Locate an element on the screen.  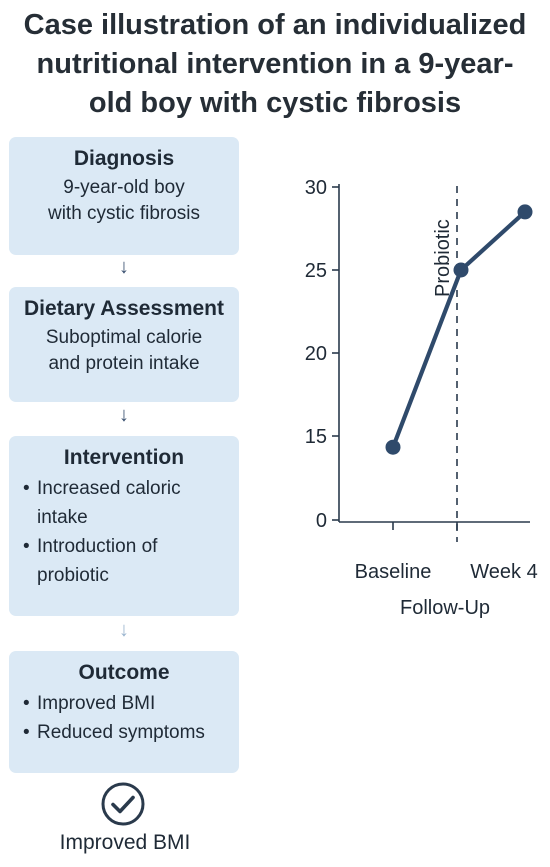
intervention-heading: Intervention is located at coordinates (124, 457).